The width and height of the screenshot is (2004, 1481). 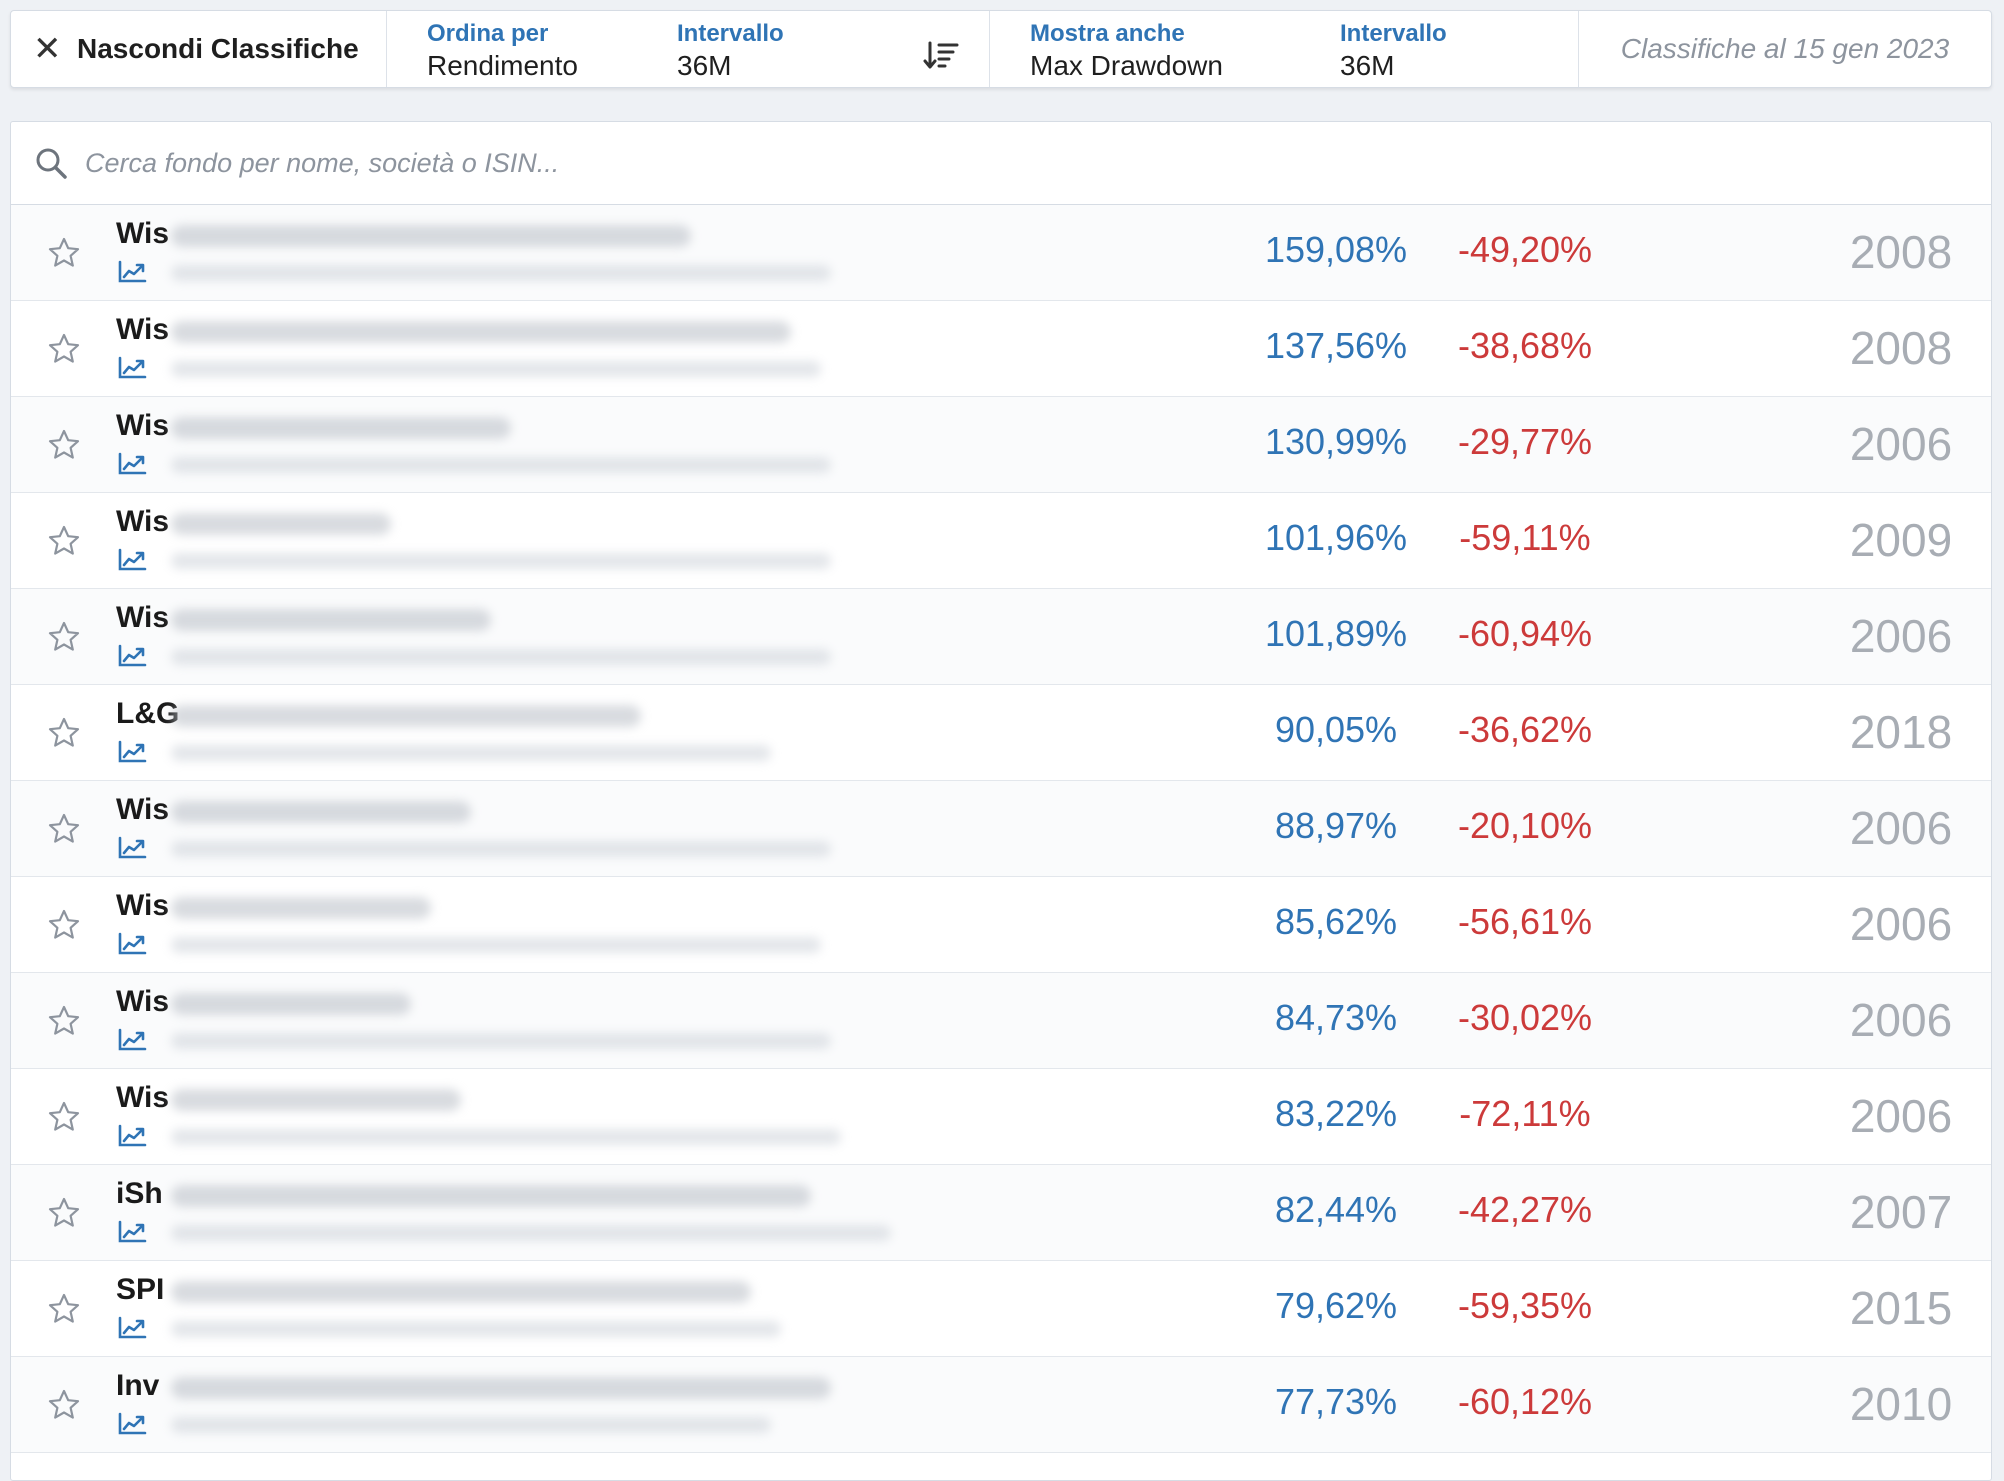 I want to click on table-row: Wis 130,99% -29,77% 2006, so click(x=1001, y=445).